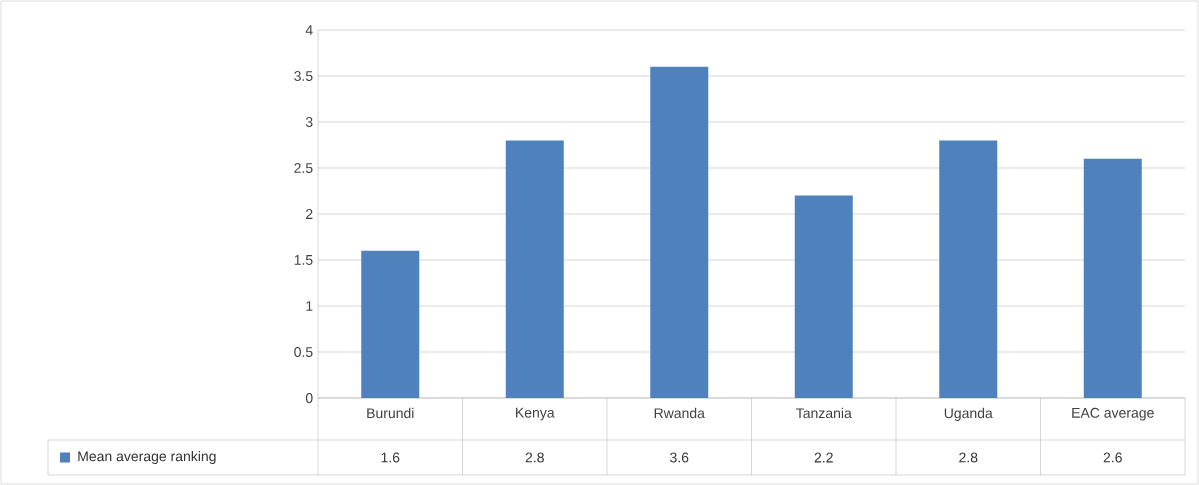  I want to click on y-tick-label: 4, so click(309, 30).